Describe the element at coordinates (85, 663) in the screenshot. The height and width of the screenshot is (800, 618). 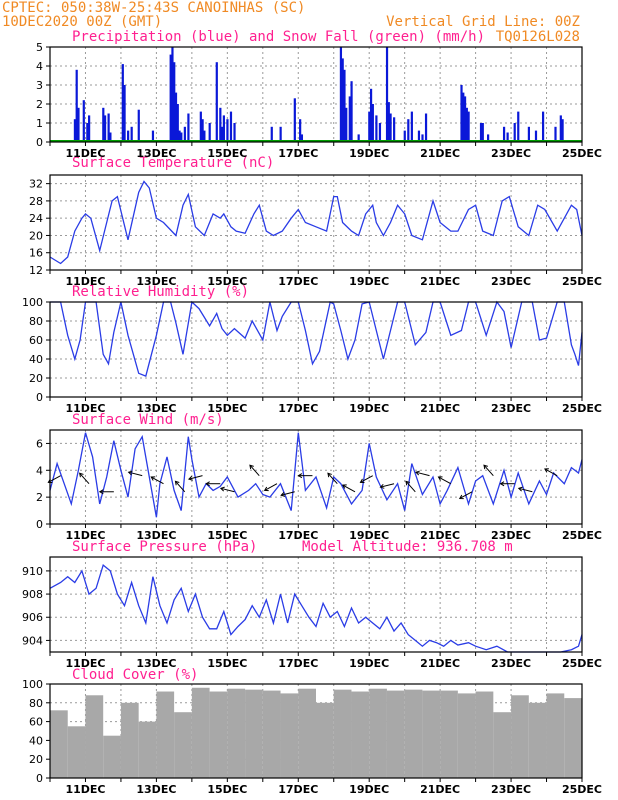
I see `pressure-xtick-label: 11DEC` at that location.